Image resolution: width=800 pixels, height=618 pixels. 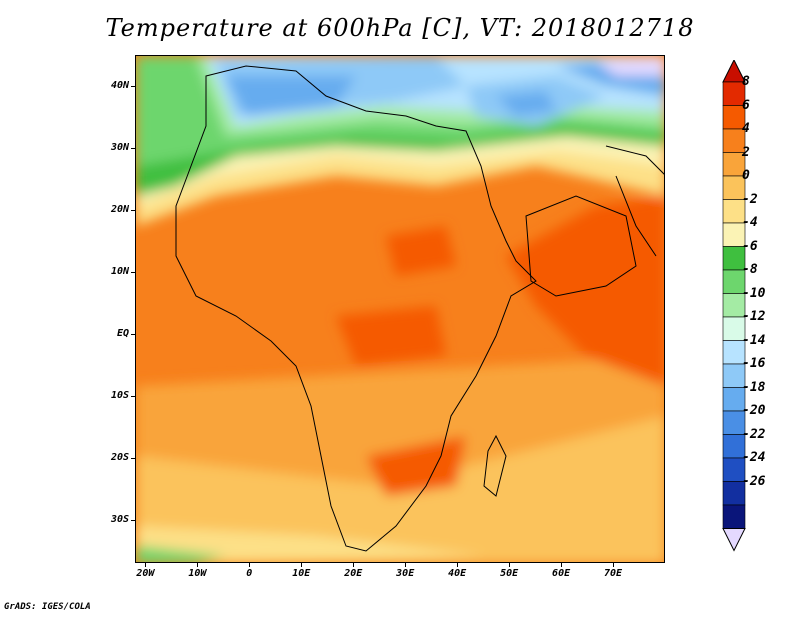 I want to click on latitude-label: 30N, so click(x=119, y=147).